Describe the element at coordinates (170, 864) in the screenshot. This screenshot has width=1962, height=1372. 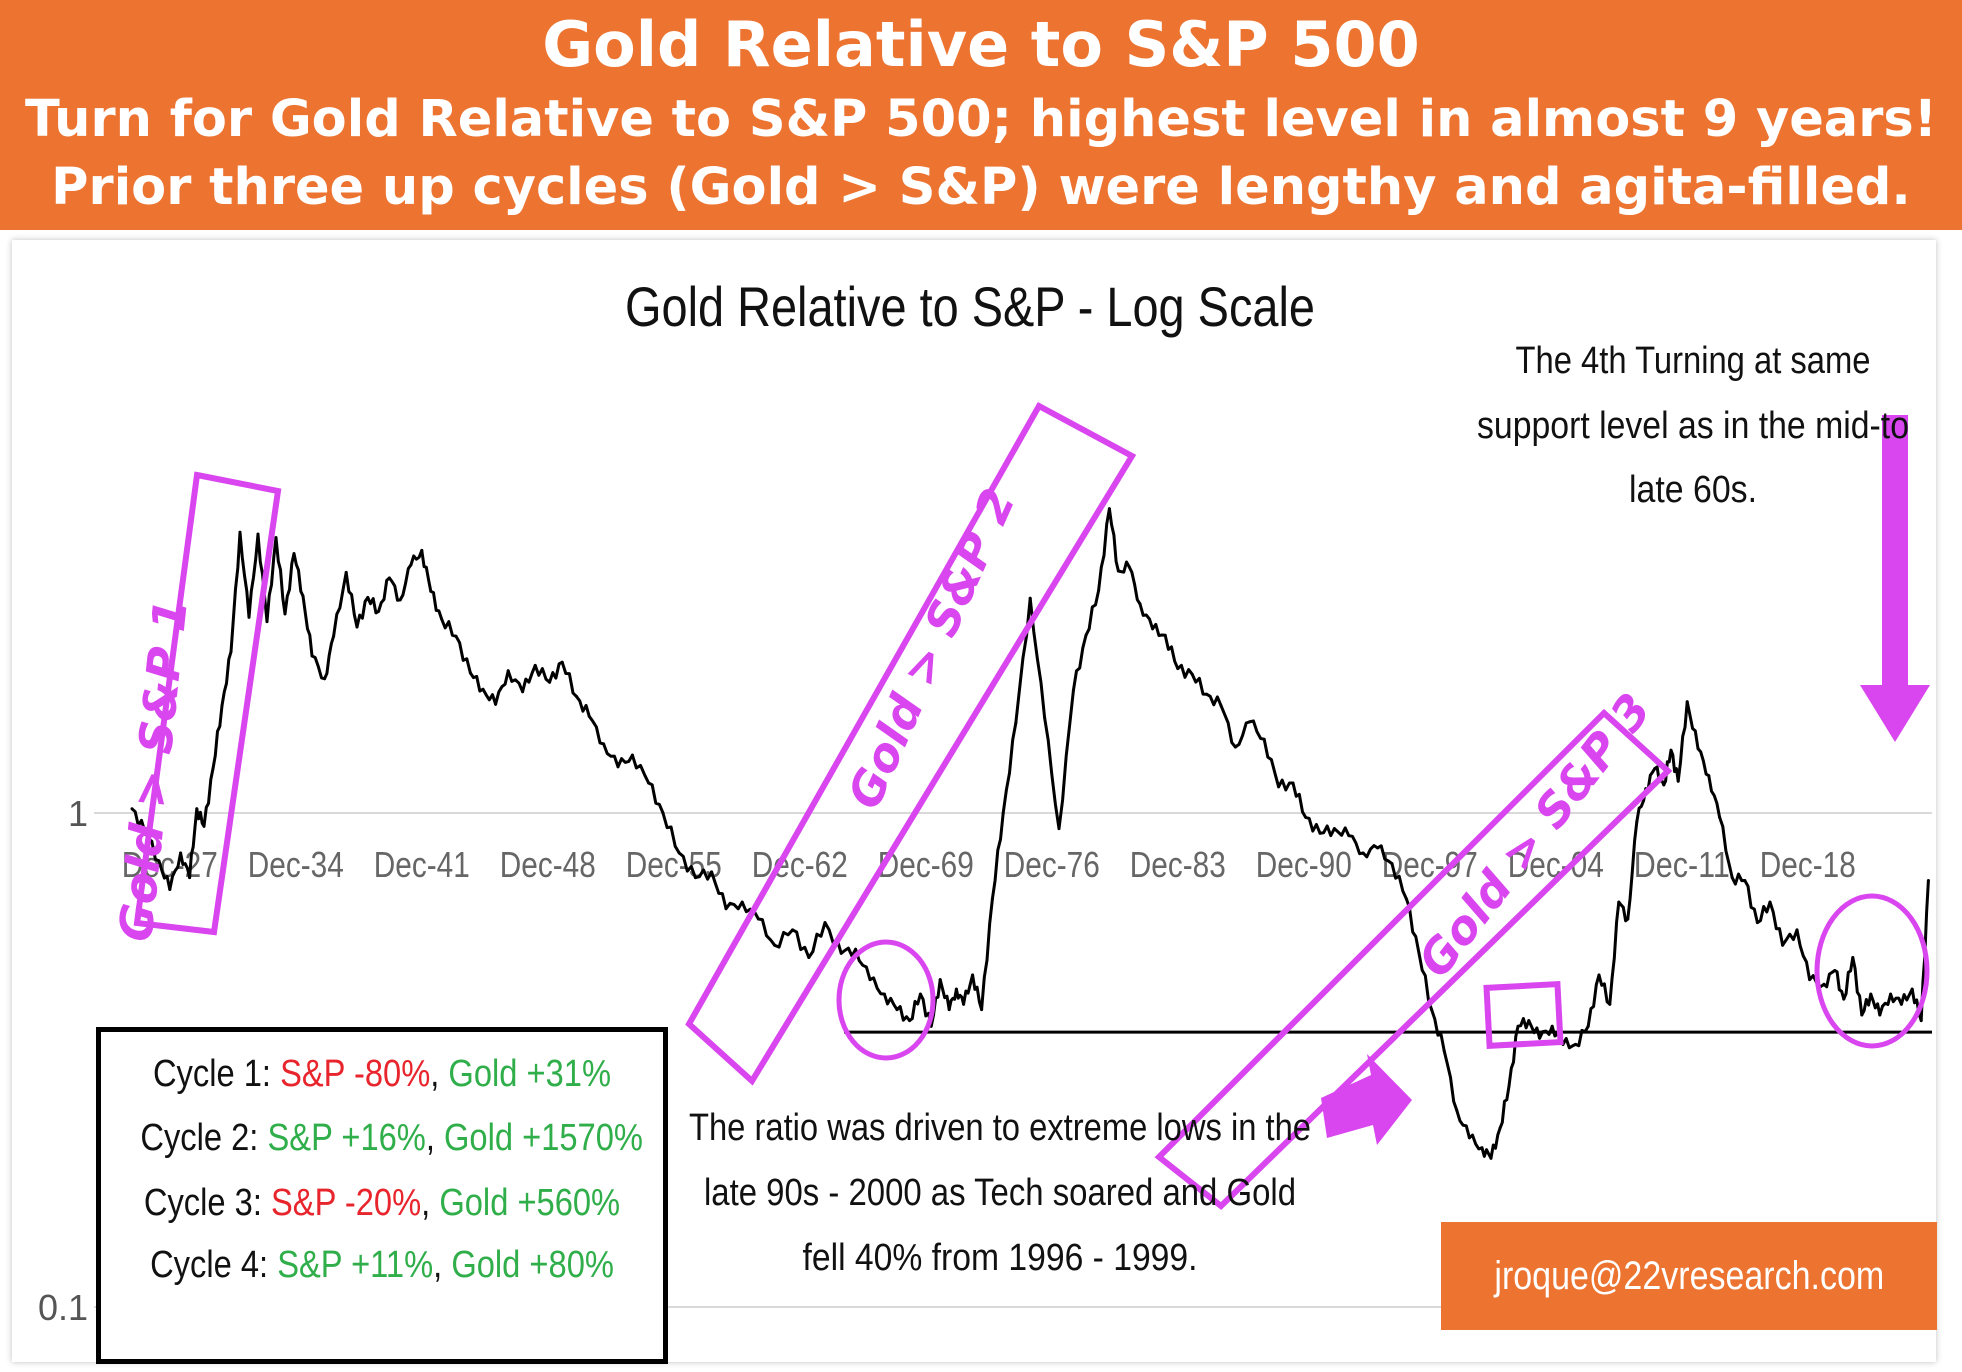
I see `x-tick-label: Dec-27` at that location.